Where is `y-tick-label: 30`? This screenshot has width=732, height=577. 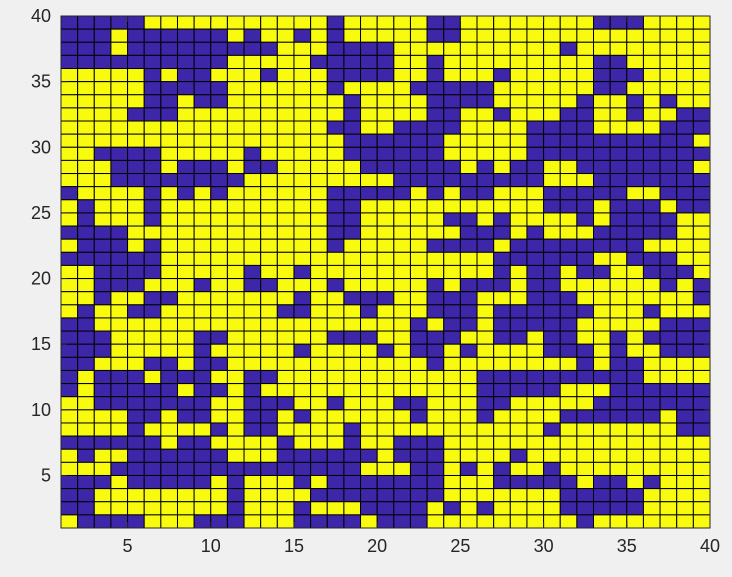
y-tick-label: 30 is located at coordinates (41, 147).